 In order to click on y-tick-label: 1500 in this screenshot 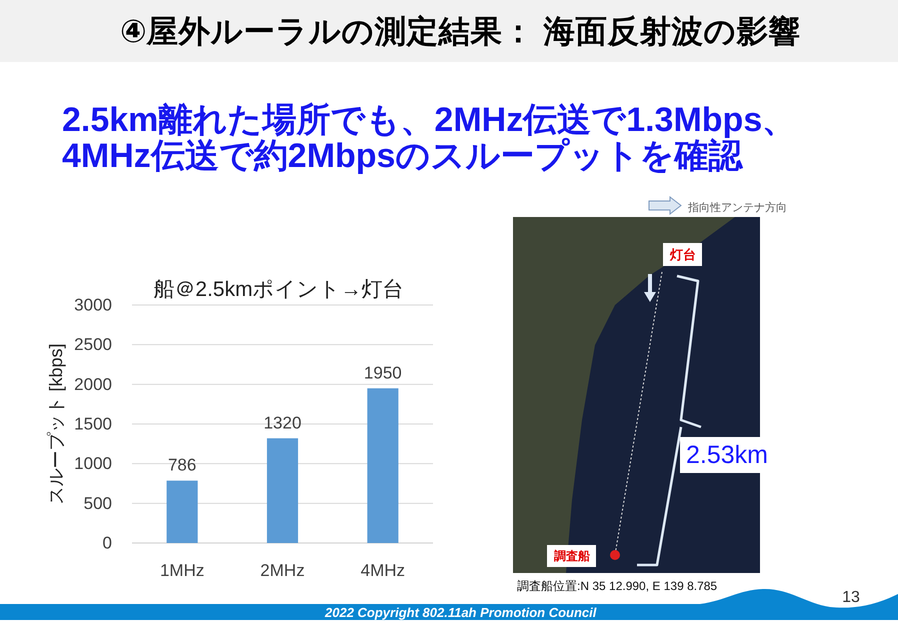, I will do `click(93, 424)`.